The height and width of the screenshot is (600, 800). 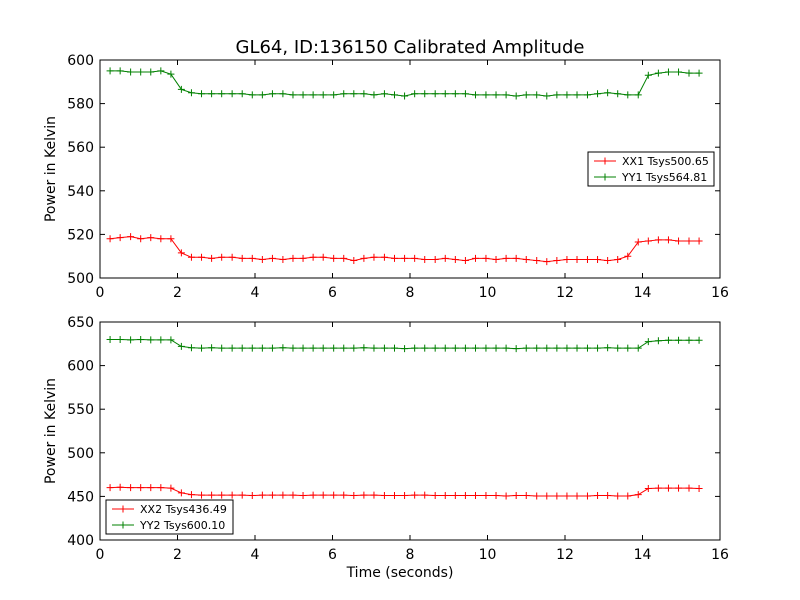 I want to click on x-tick-label: 6, so click(x=332, y=293).